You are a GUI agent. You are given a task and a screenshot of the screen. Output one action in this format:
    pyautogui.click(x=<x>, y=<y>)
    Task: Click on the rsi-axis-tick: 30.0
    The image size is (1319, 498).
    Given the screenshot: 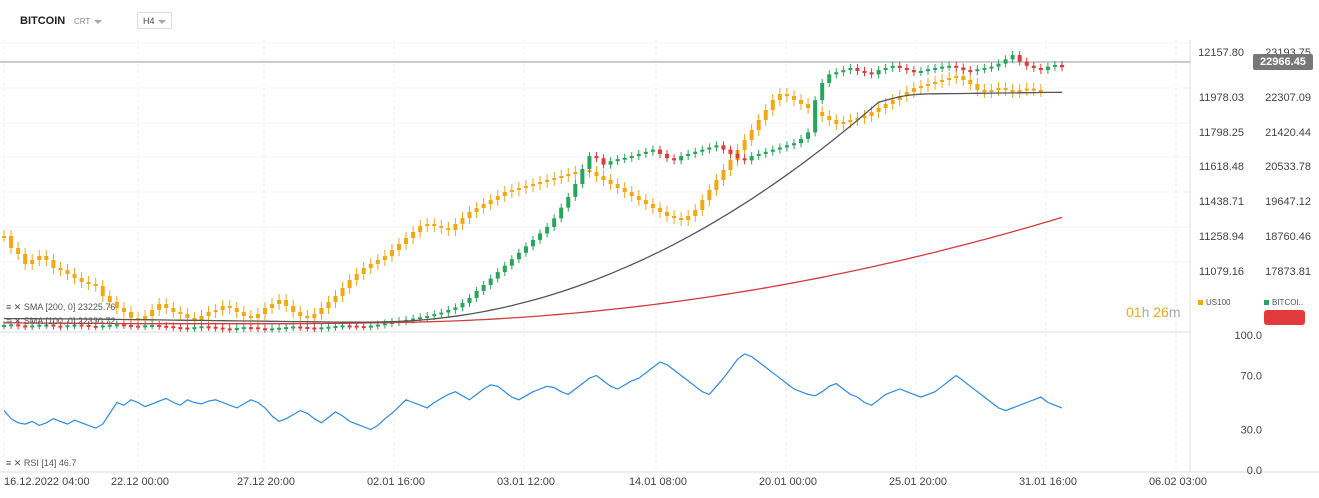 What is the action you would take?
    pyautogui.click(x=1251, y=431)
    